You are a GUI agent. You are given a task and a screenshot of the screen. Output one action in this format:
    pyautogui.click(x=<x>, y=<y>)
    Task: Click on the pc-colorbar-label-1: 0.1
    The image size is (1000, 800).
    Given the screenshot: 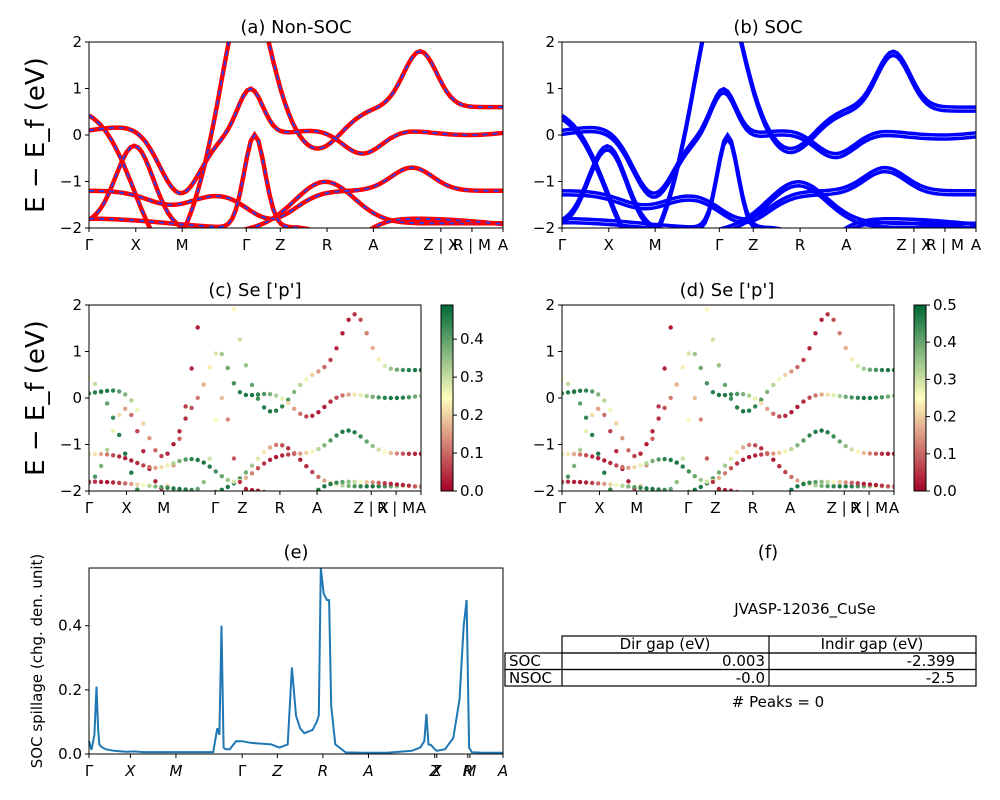 What is the action you would take?
    pyautogui.click(x=472, y=453)
    